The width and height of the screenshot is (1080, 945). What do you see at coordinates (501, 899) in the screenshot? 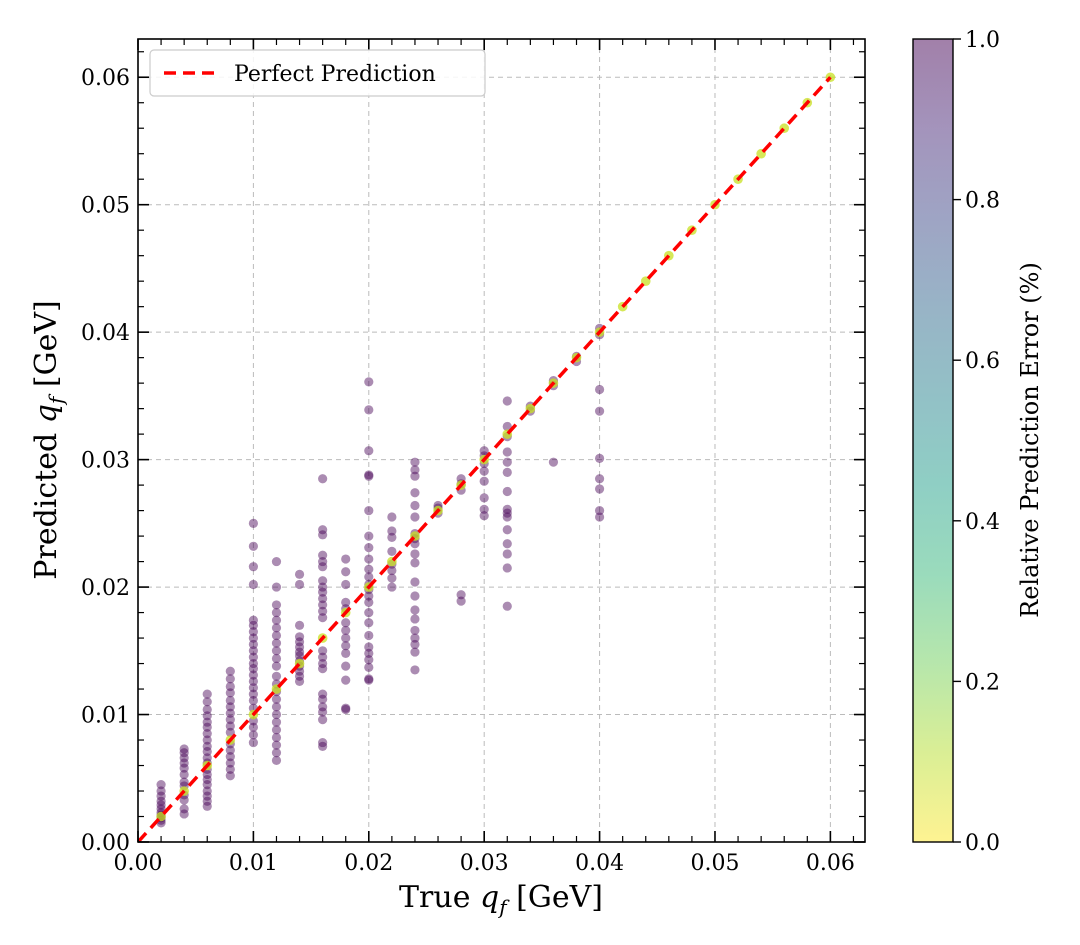
I see `x-axis-title: True qf [GeV]` at bounding box center [501, 899].